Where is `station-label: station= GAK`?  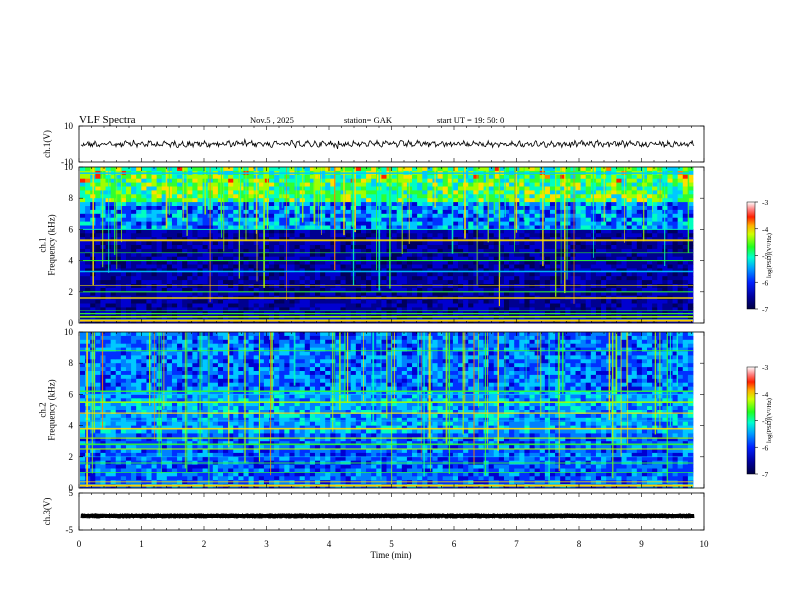 station-label: station= GAK is located at coordinates (368, 120).